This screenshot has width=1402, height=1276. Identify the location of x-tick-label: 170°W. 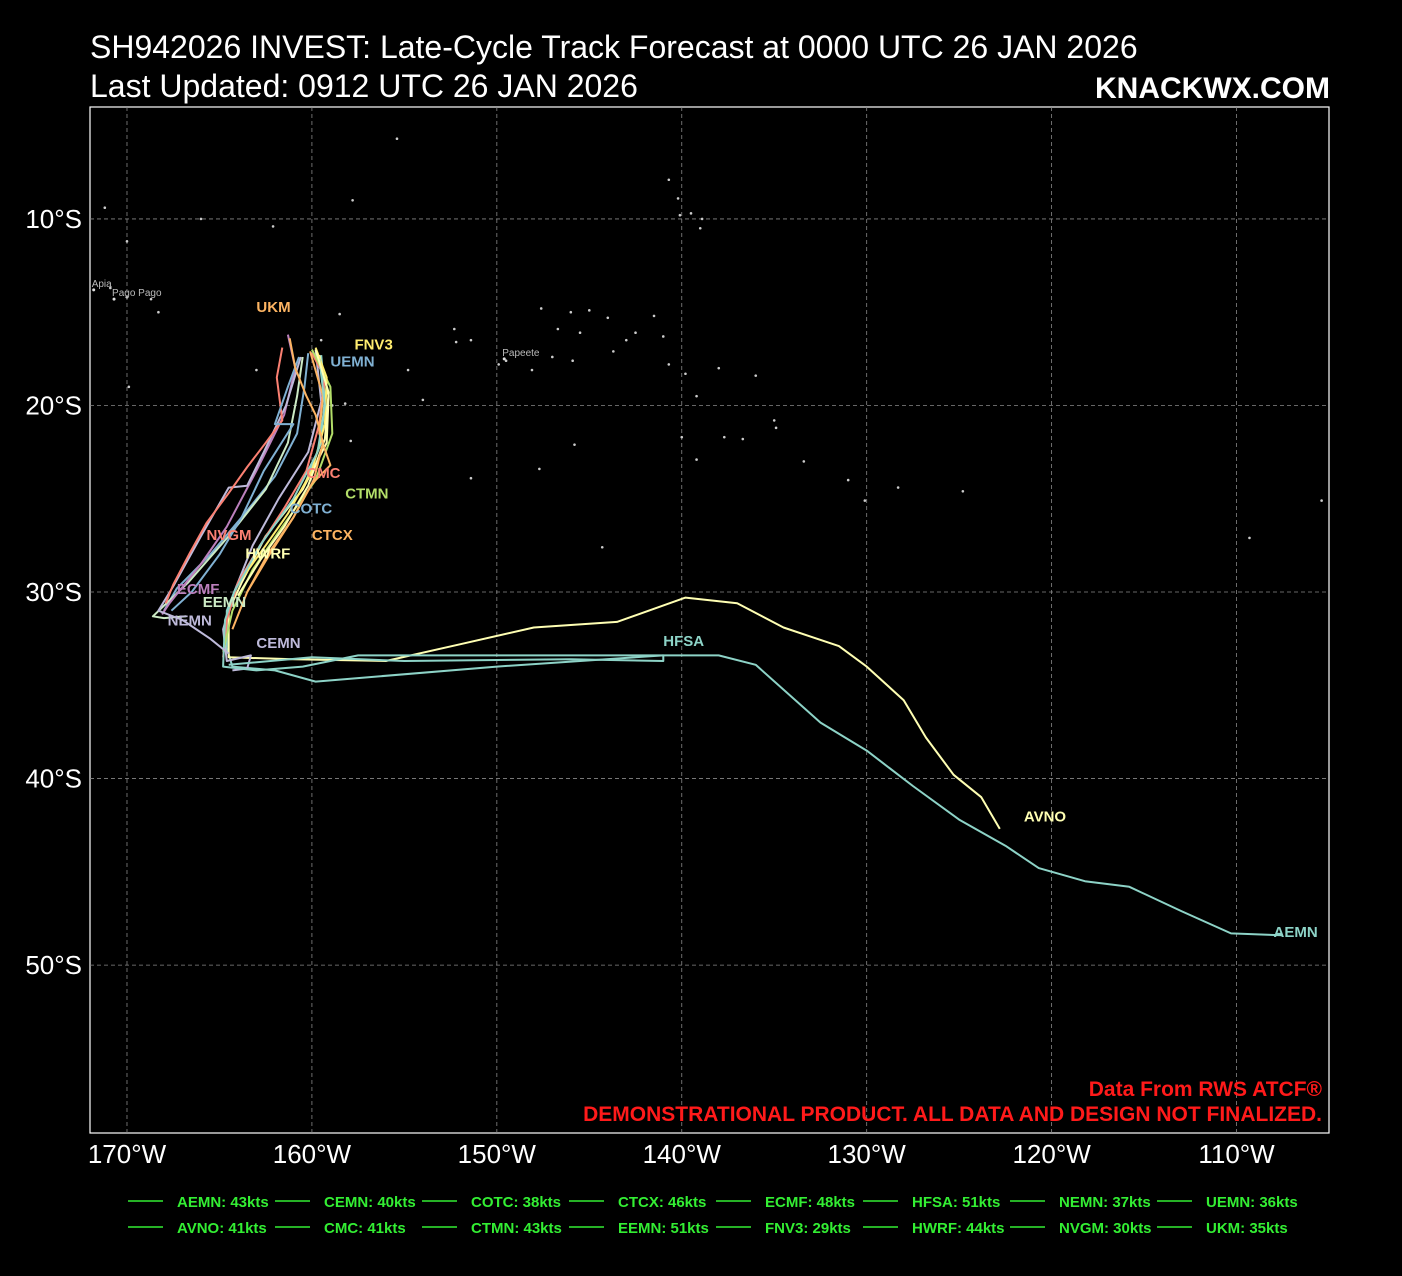
(127, 1154).